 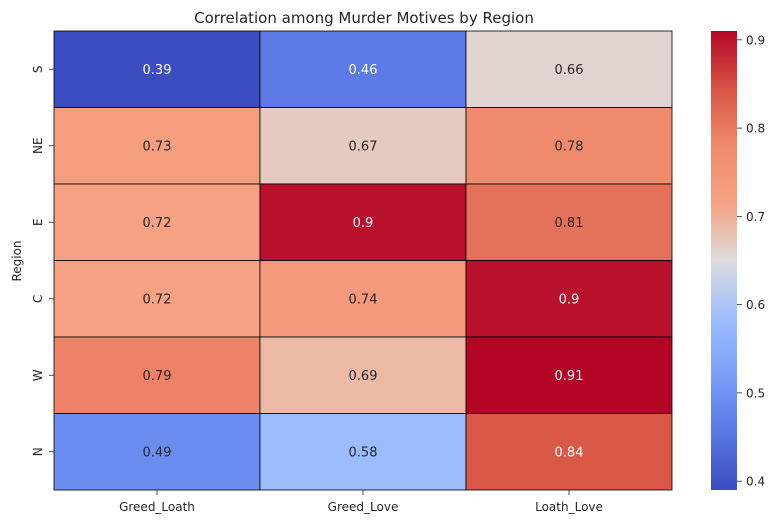 I want to click on colorbar, so click(x=724, y=260).